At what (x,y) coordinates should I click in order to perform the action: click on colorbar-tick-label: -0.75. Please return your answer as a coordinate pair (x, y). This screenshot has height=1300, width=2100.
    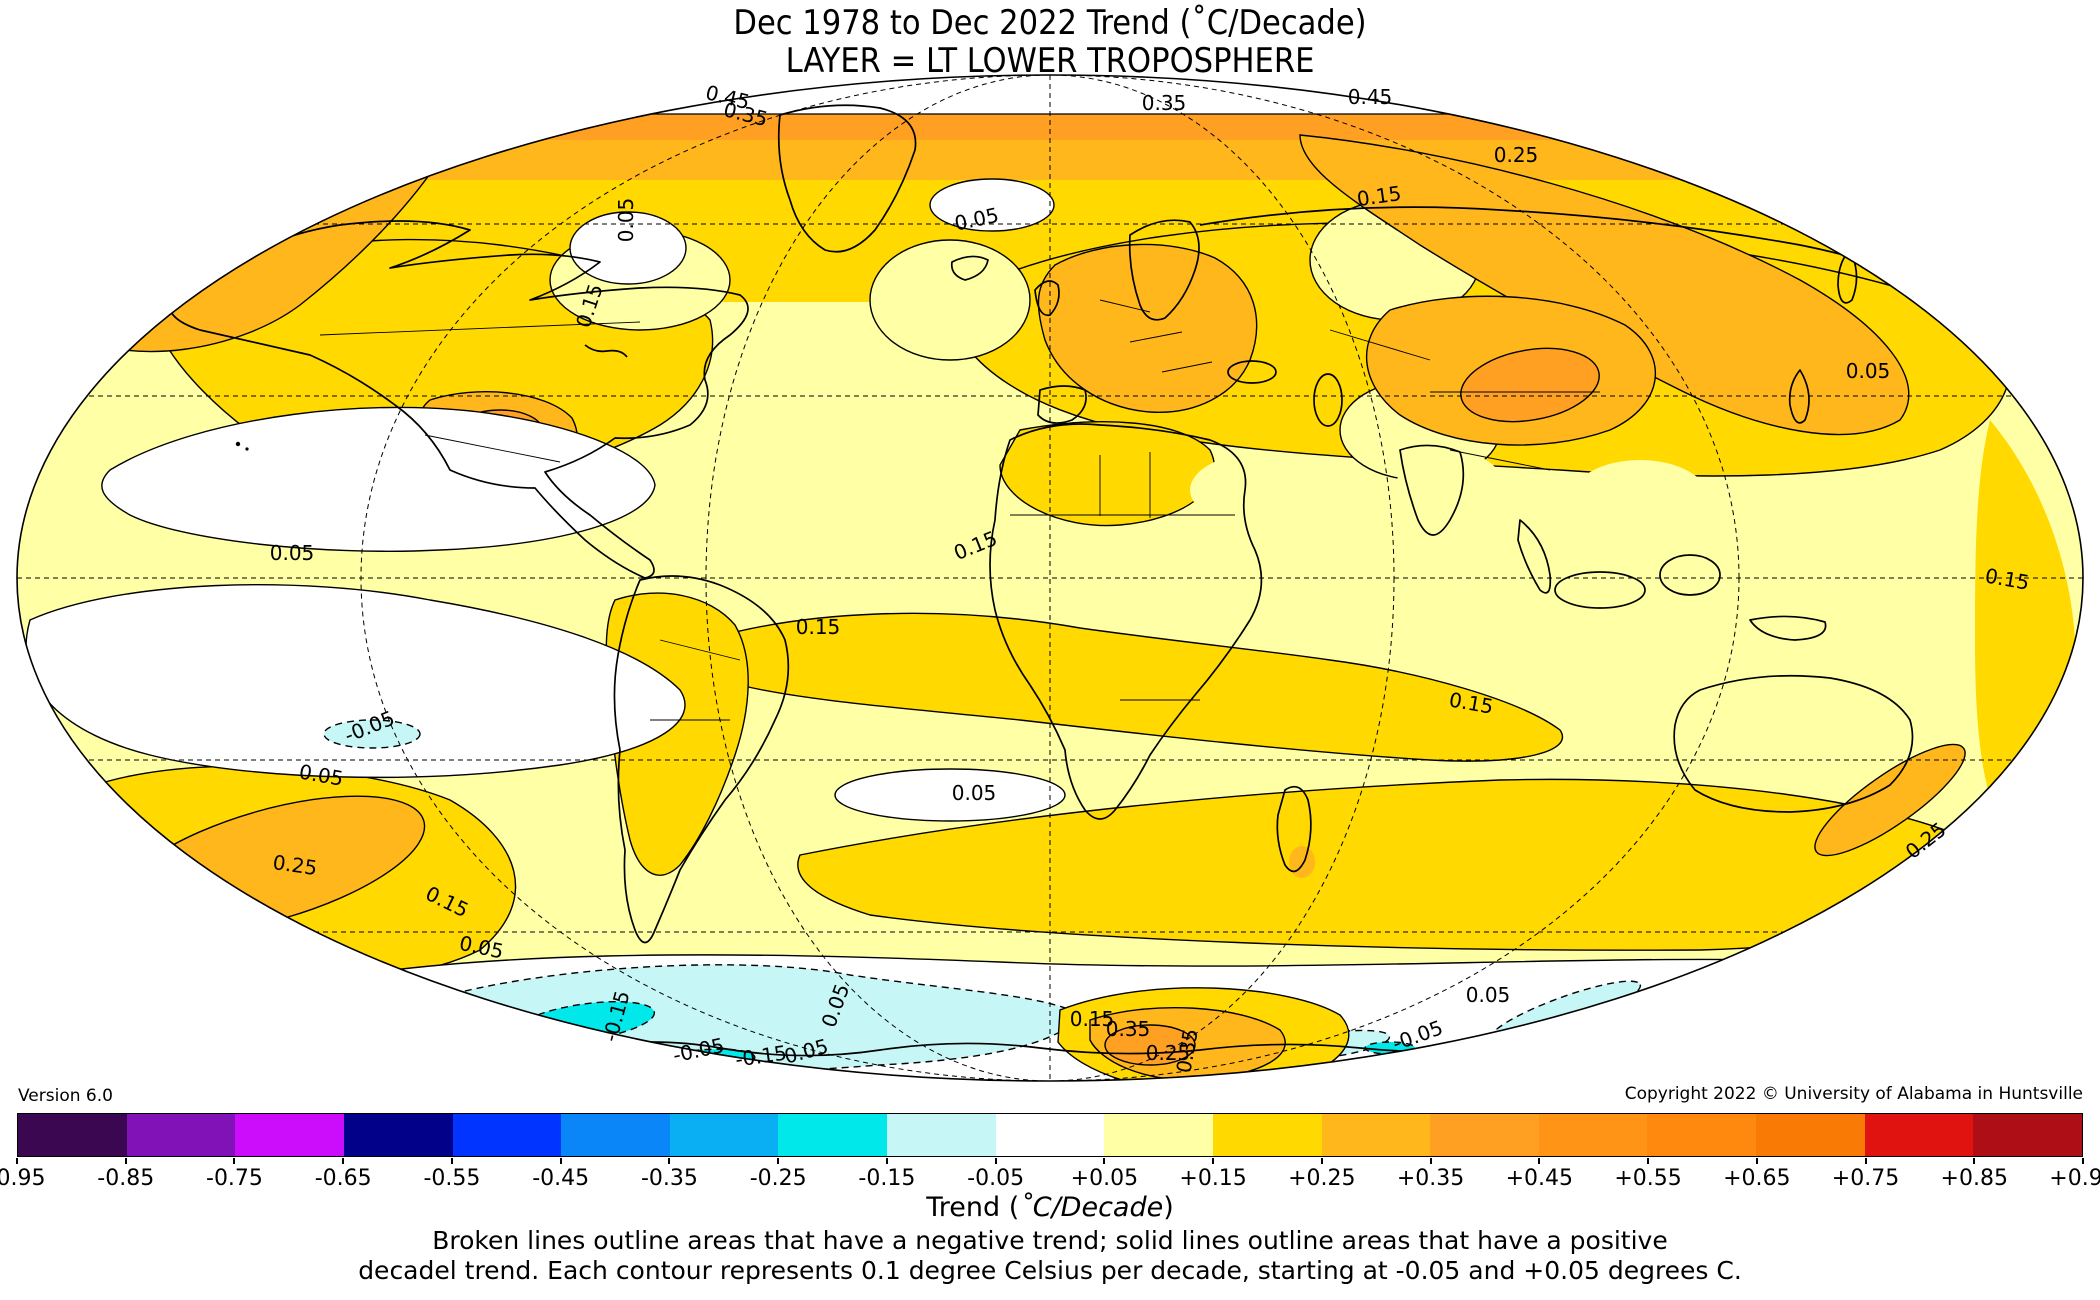
    Looking at the image, I should click on (234, 1178).